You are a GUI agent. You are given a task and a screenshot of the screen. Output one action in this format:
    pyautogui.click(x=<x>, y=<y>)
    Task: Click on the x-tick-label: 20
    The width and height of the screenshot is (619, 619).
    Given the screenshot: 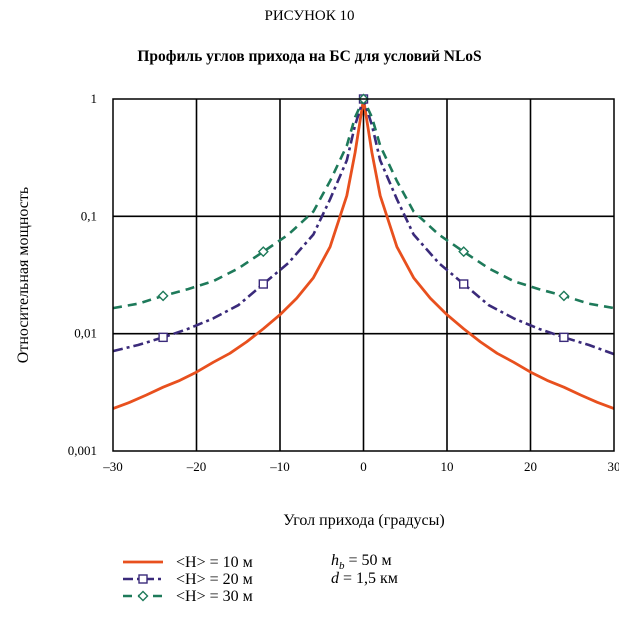 What is the action you would take?
    pyautogui.click(x=530, y=466)
    